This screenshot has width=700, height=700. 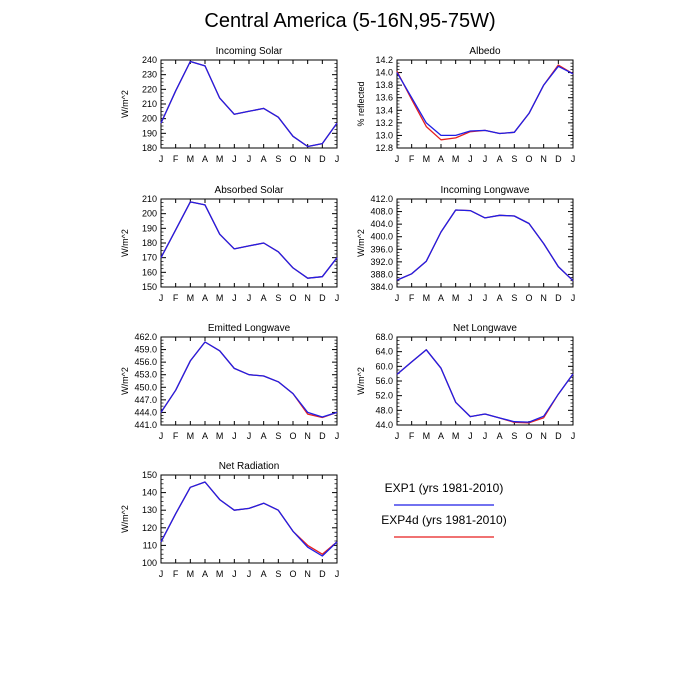 What do you see at coordinates (149, 510) in the screenshot?
I see `y-tick-label: 130` at bounding box center [149, 510].